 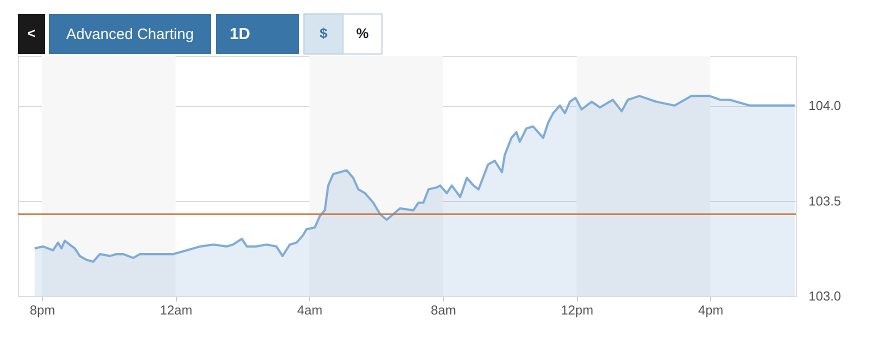 I want to click on x-tick-label: 8am, so click(x=443, y=310).